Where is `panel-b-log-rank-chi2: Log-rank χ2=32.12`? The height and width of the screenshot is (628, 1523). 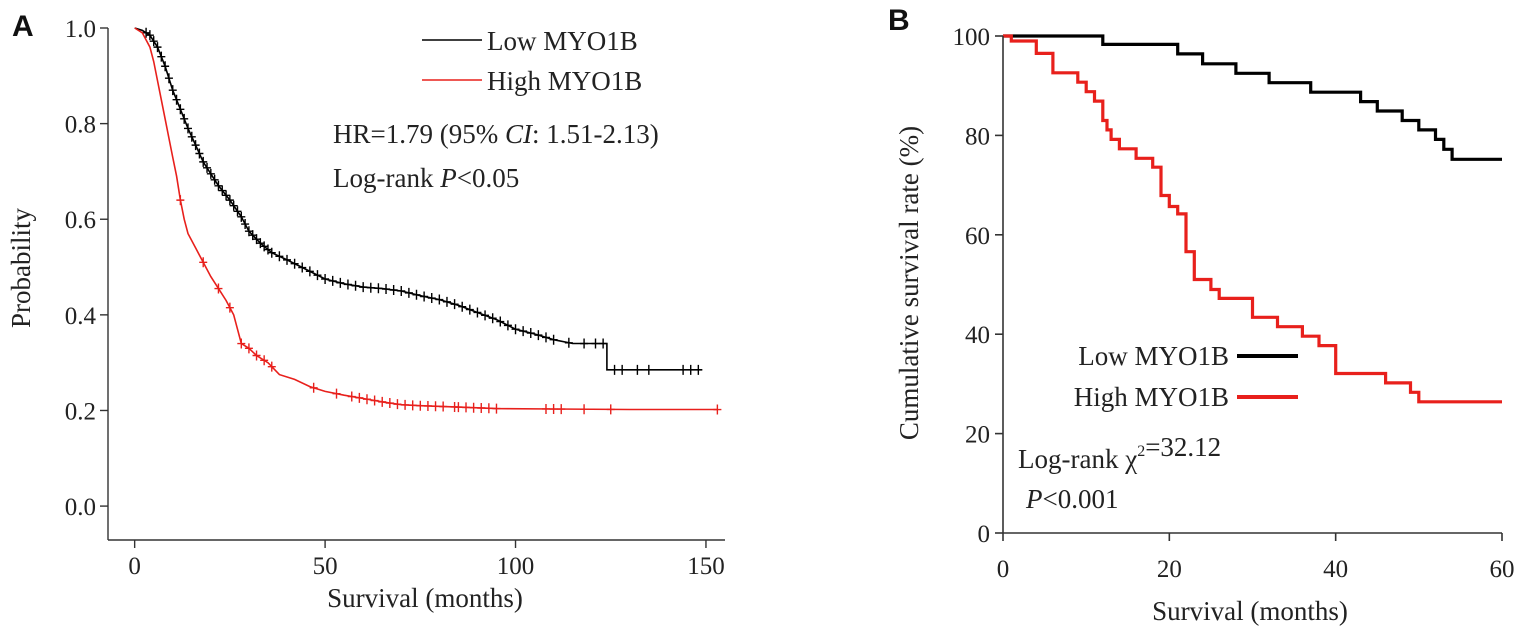 panel-b-log-rank-chi2: Log-rank χ2=32.12 is located at coordinates (1119, 453).